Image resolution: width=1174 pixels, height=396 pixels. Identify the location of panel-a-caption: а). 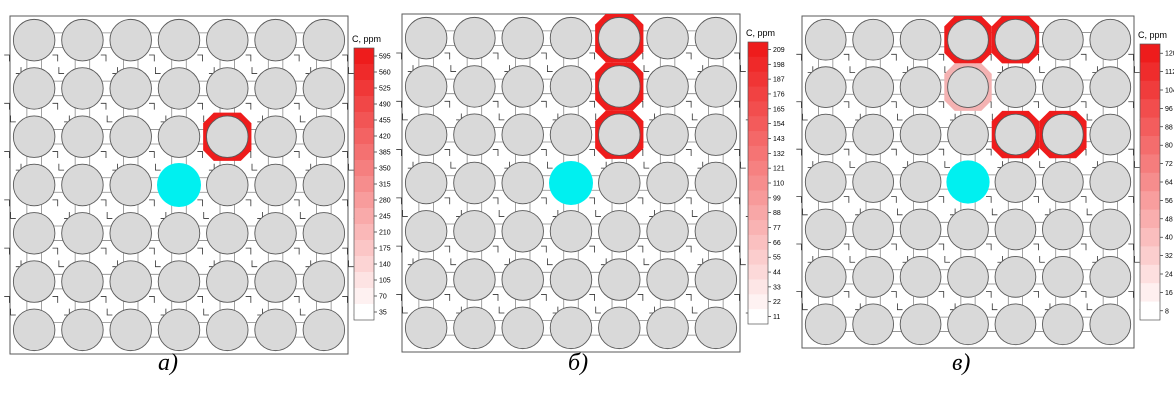
(168, 363).